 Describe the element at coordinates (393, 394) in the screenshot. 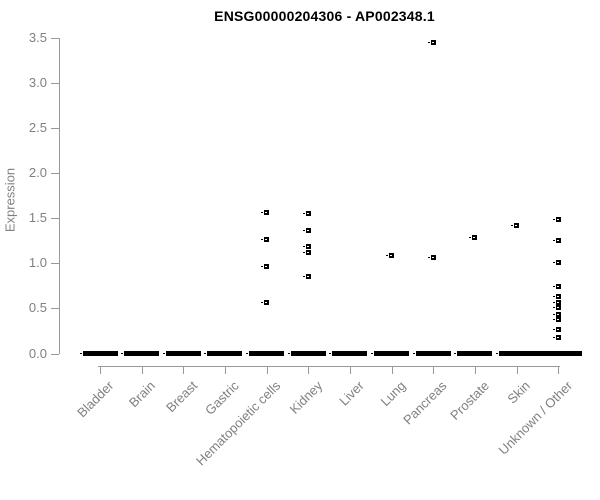

I see `x-tick-label: Lung` at that location.